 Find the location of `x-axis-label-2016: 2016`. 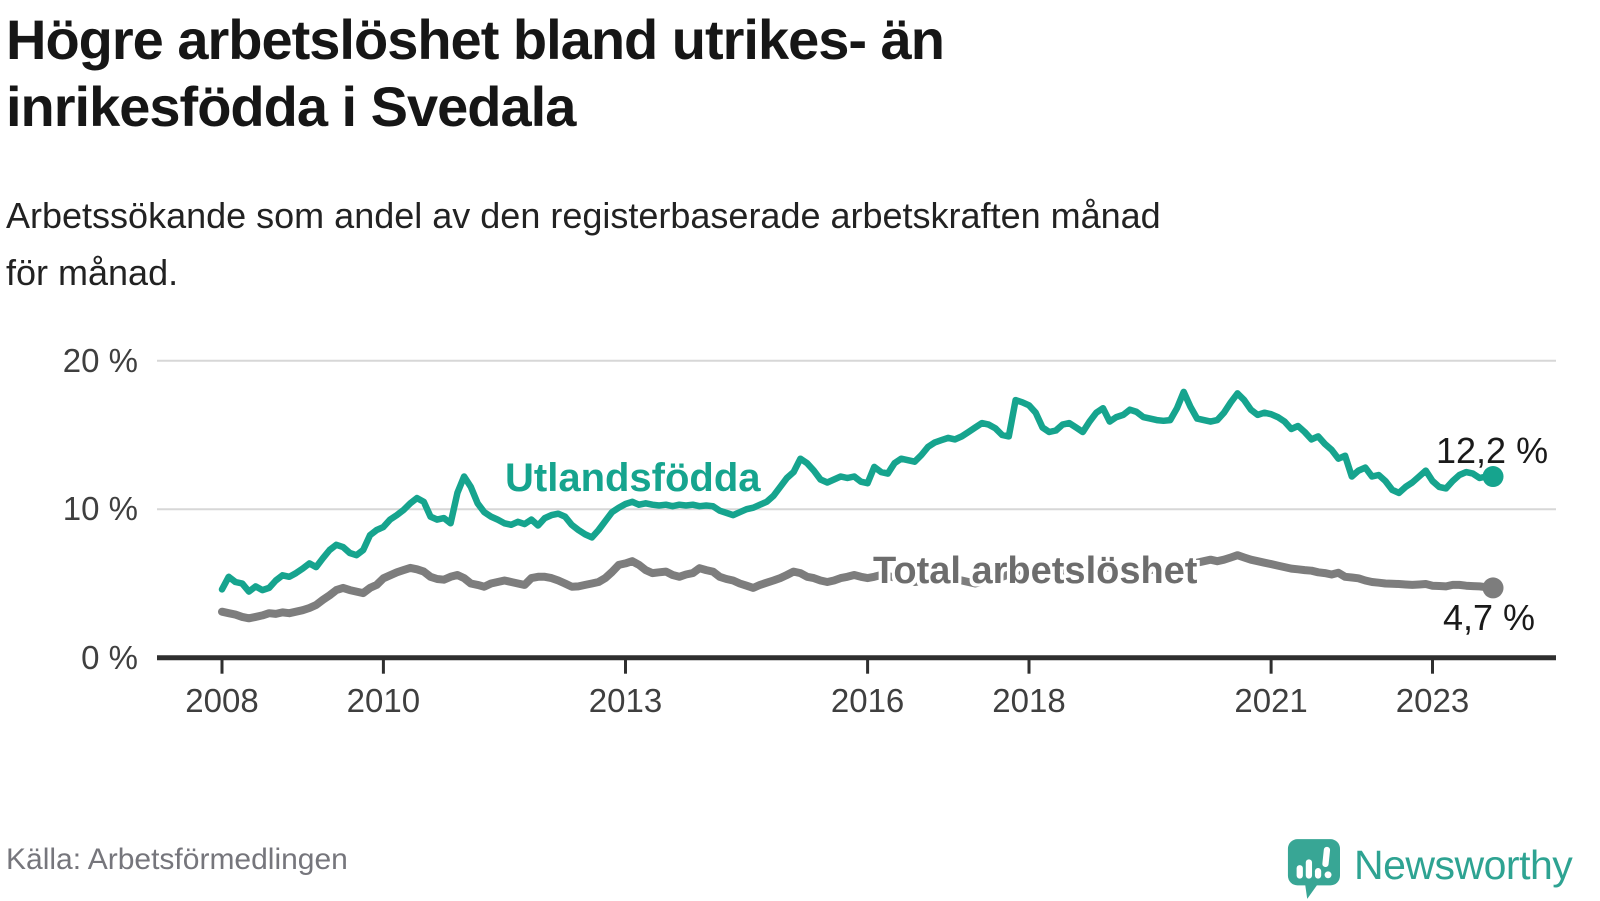

x-axis-label-2016: 2016 is located at coordinates (867, 700).